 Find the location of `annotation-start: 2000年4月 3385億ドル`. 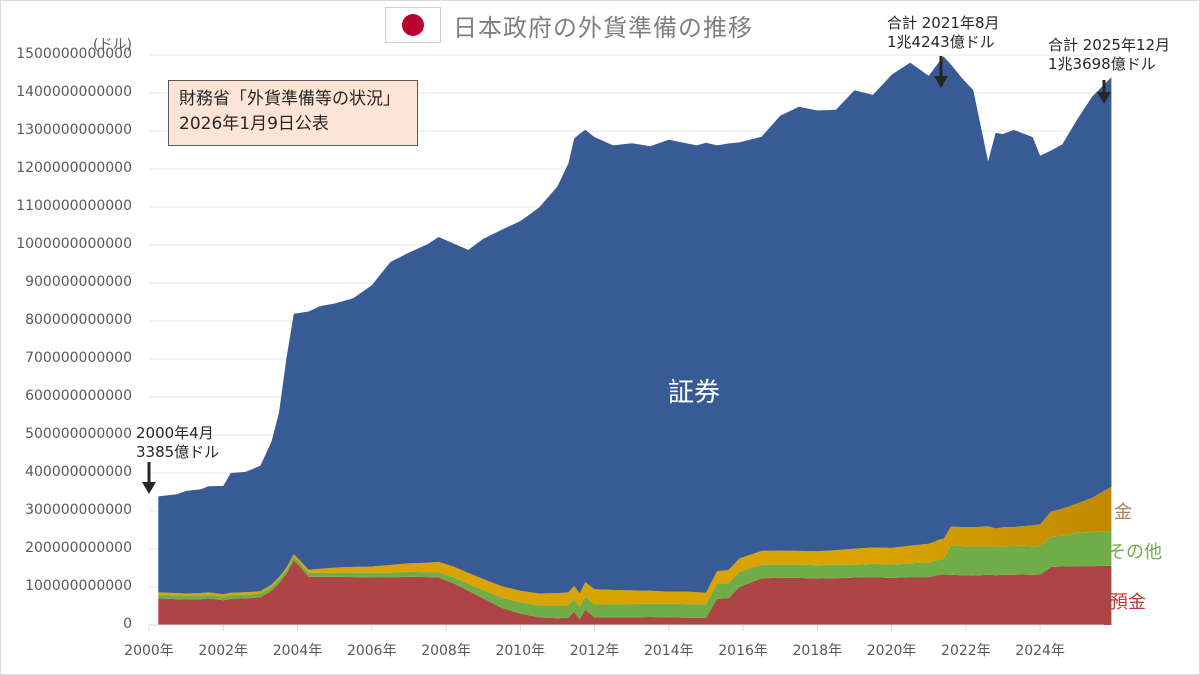

annotation-start: 2000年4月 3385億ドル is located at coordinates (177, 443).